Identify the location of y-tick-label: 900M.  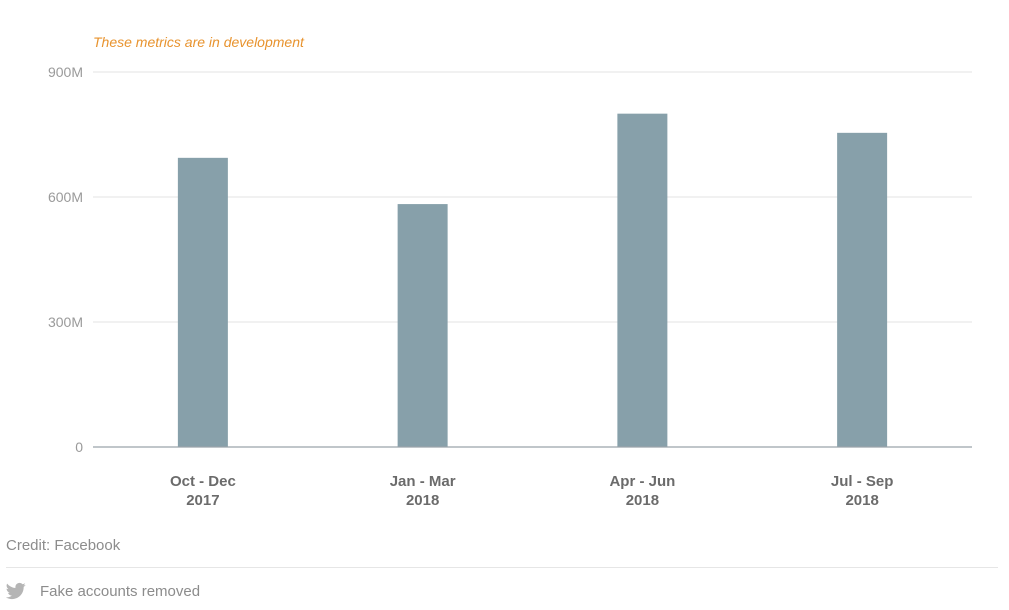
(65, 72).